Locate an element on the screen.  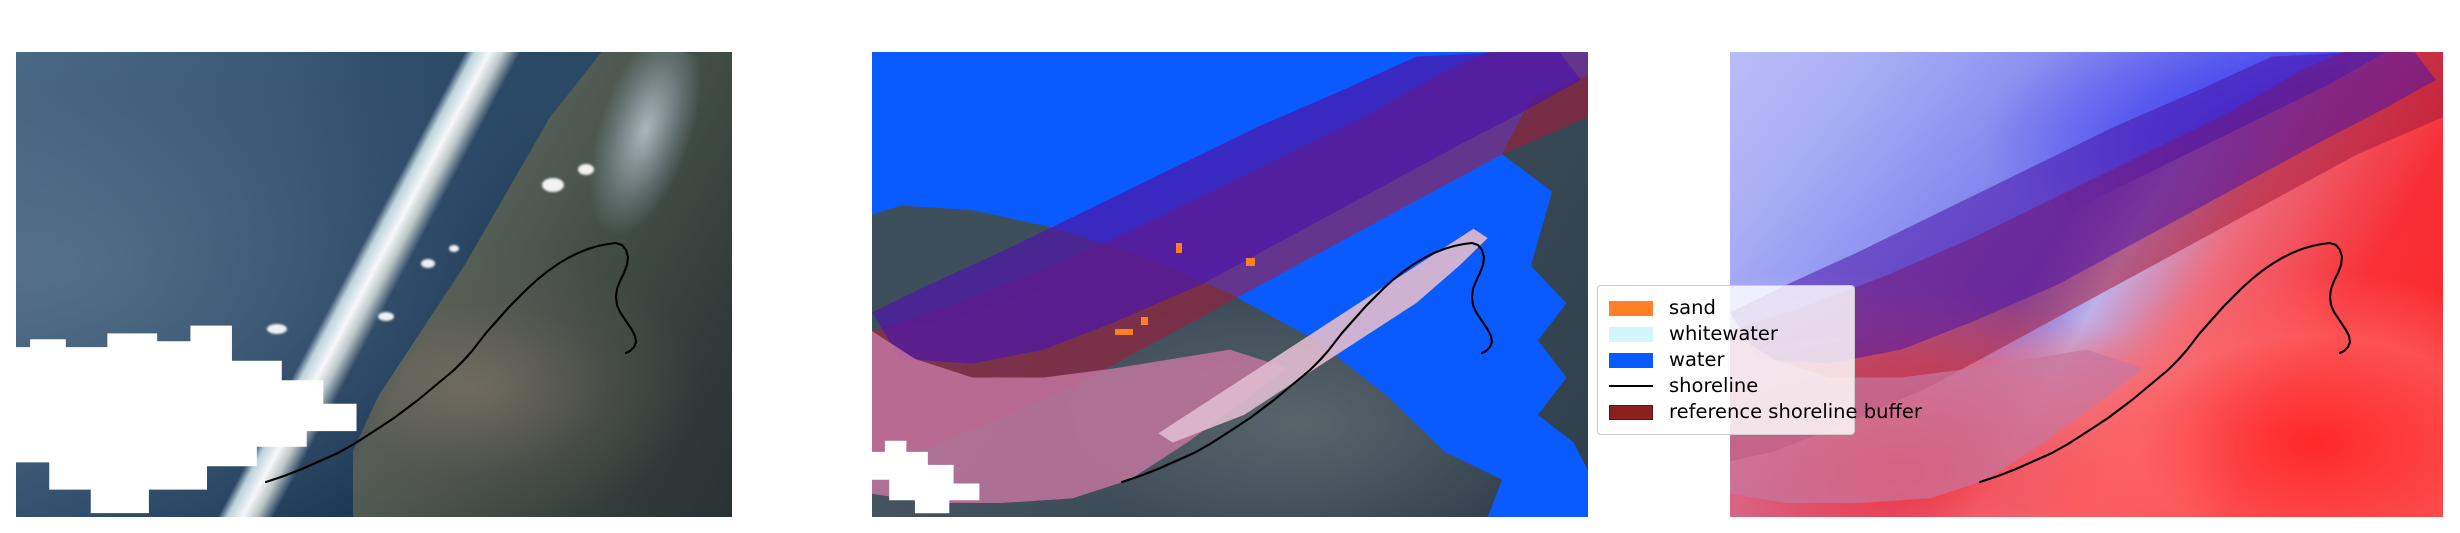
water-swatch-icon is located at coordinates (1631, 360).